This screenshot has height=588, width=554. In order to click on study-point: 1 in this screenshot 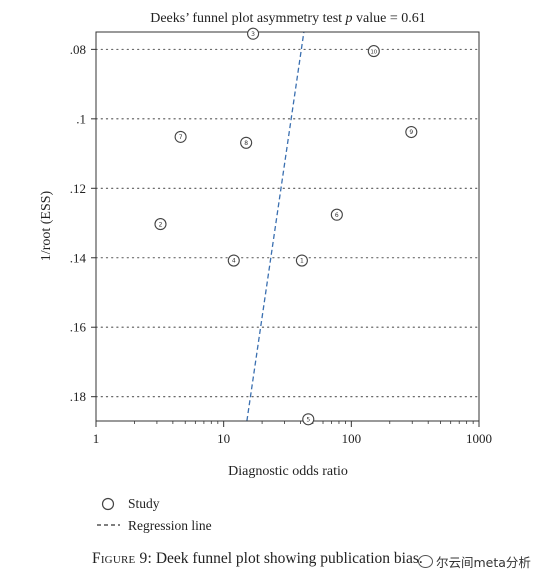, I will do `click(301, 260)`.